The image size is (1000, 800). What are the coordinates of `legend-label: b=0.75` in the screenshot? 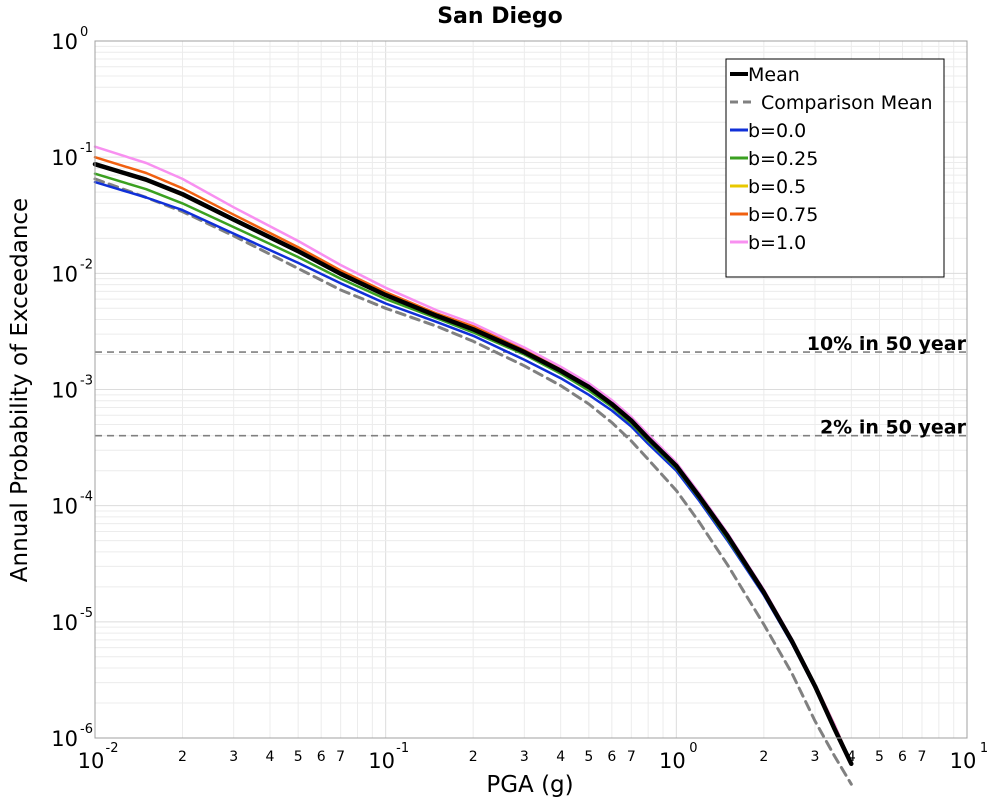 It's located at (783, 215).